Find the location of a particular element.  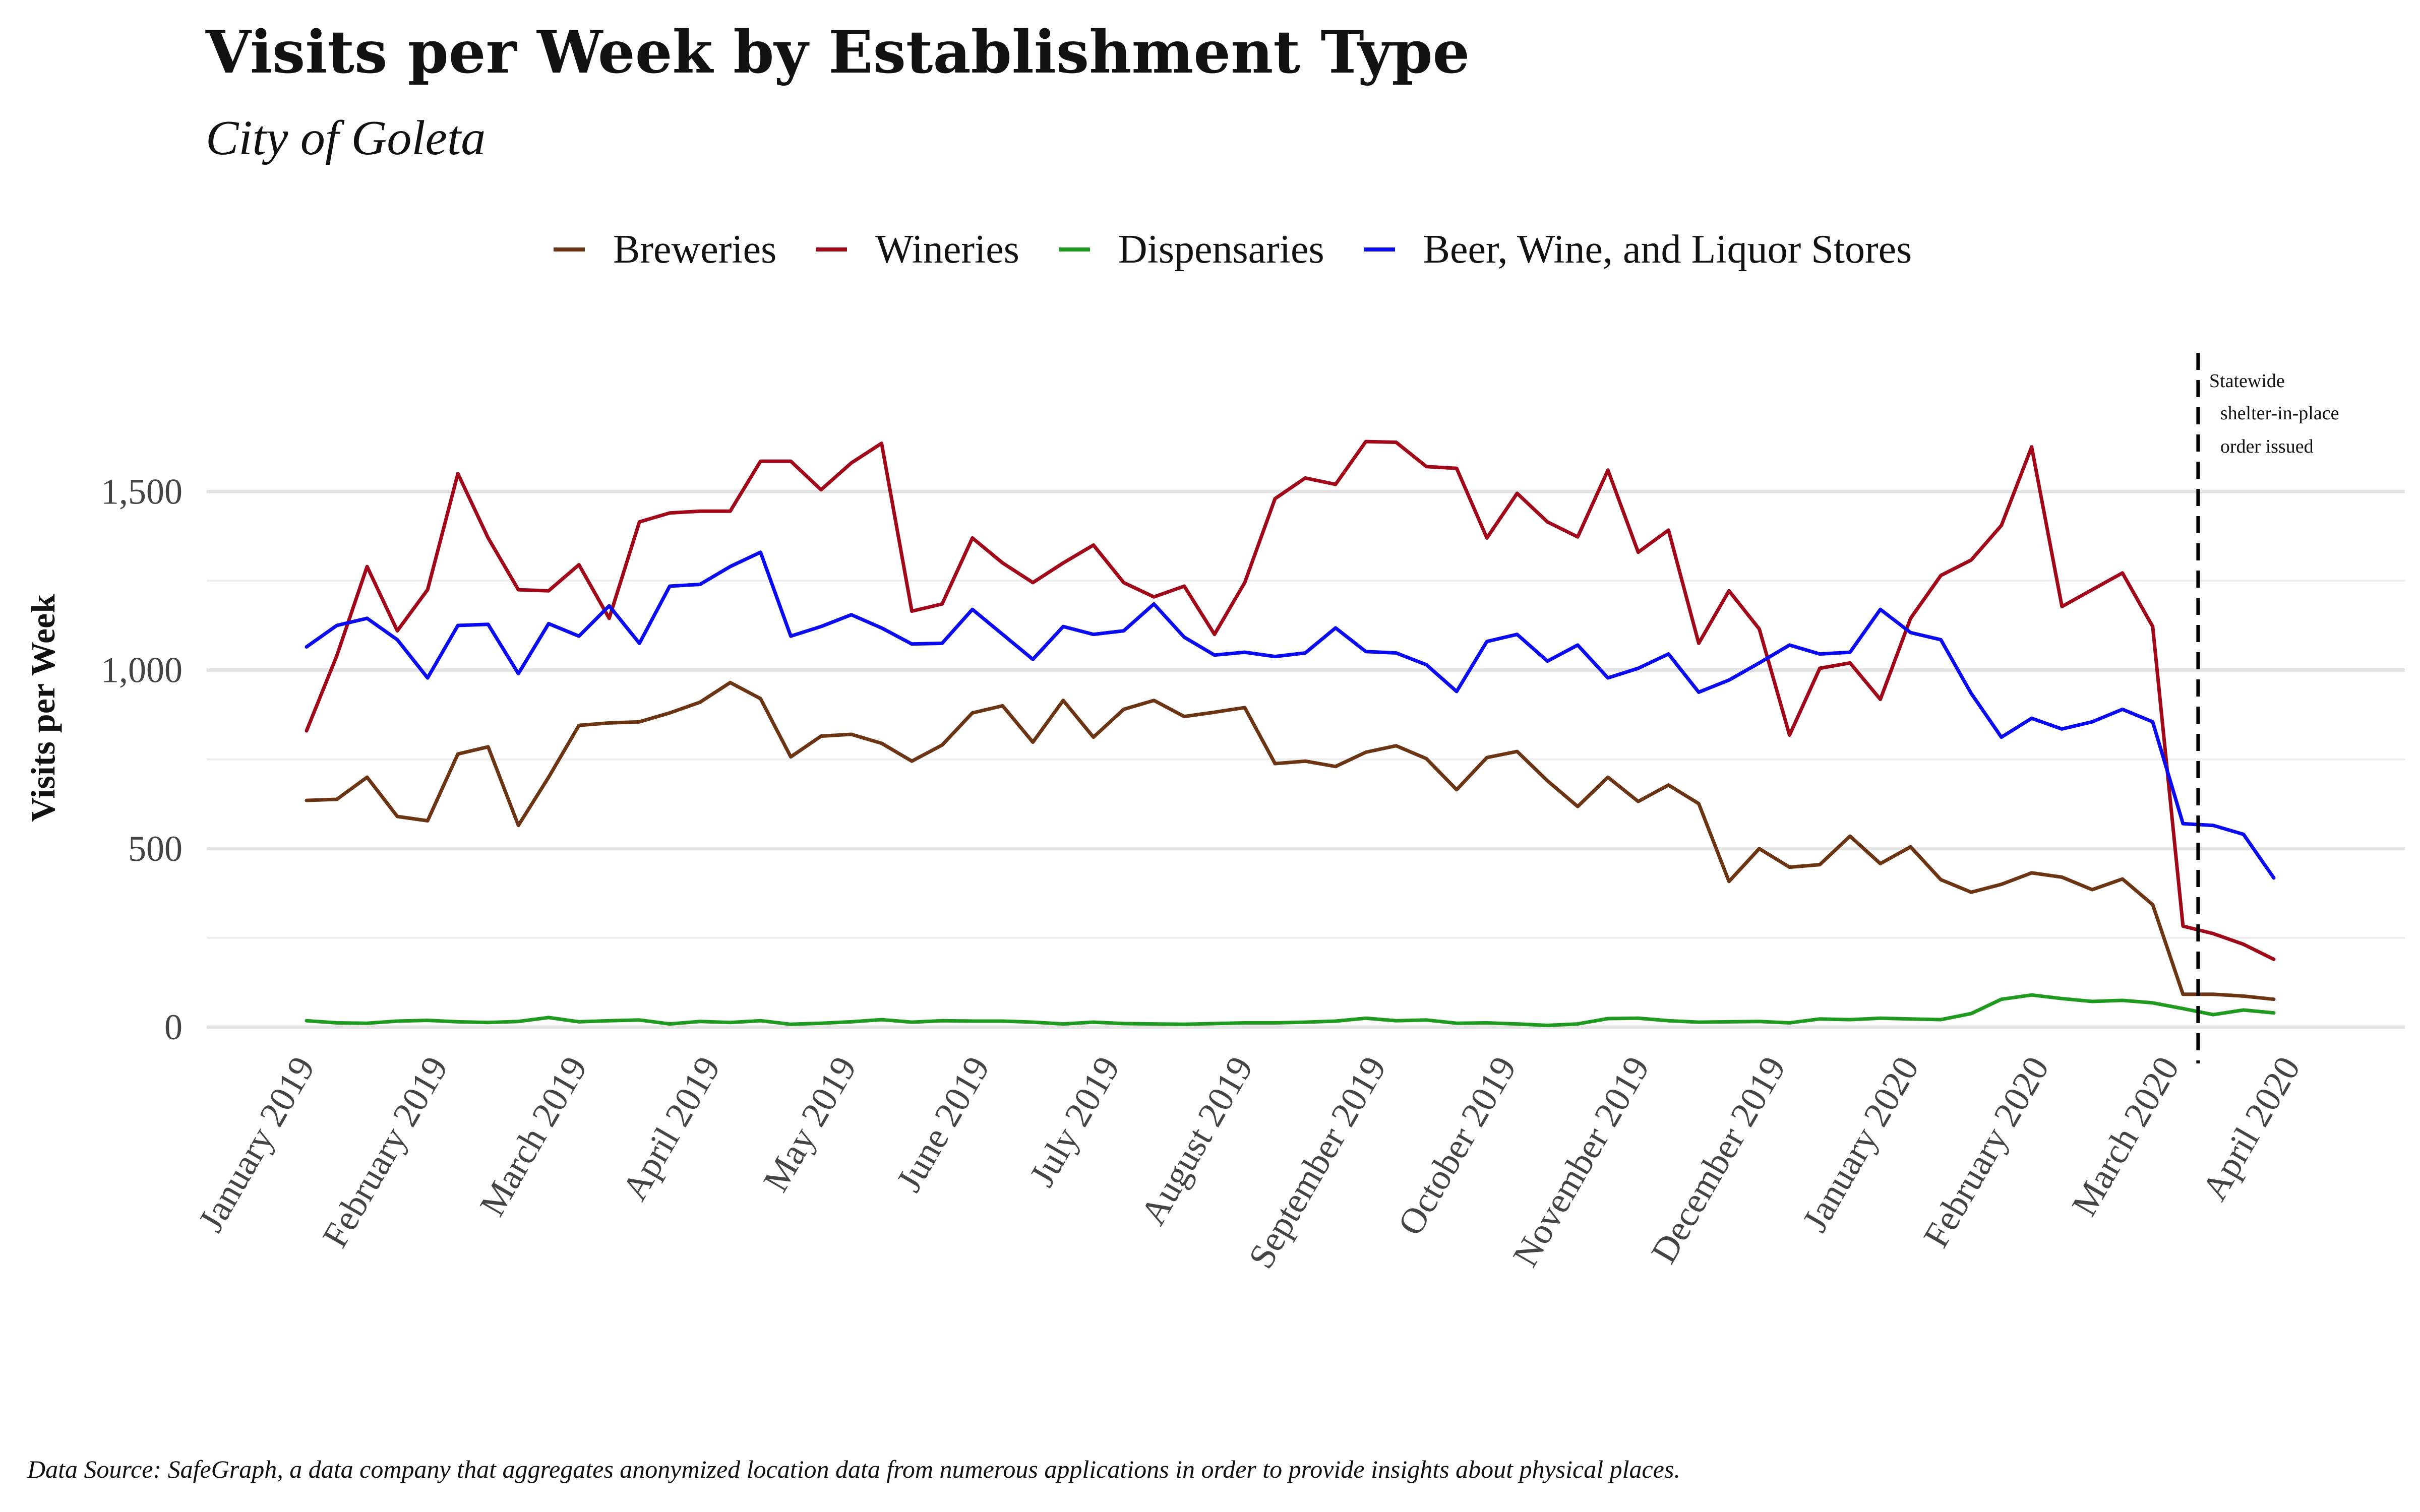

legend-item: Breweries is located at coordinates (665, 250).